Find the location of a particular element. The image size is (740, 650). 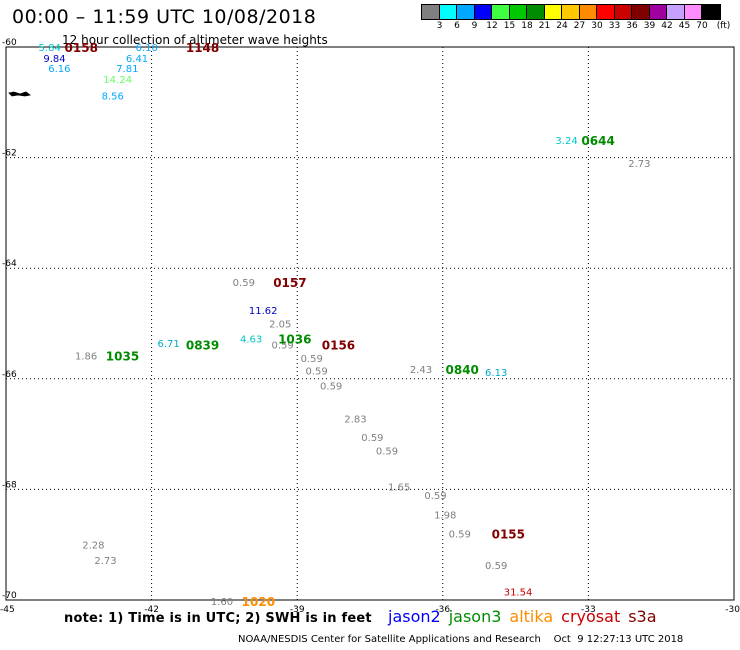

wave-height-value: 6.16 is located at coordinates (59, 69).